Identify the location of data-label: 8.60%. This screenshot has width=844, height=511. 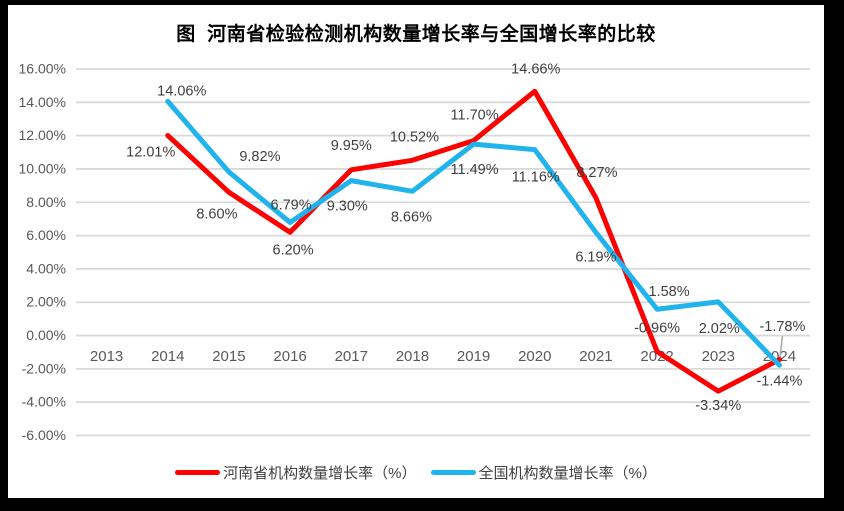
(216, 214).